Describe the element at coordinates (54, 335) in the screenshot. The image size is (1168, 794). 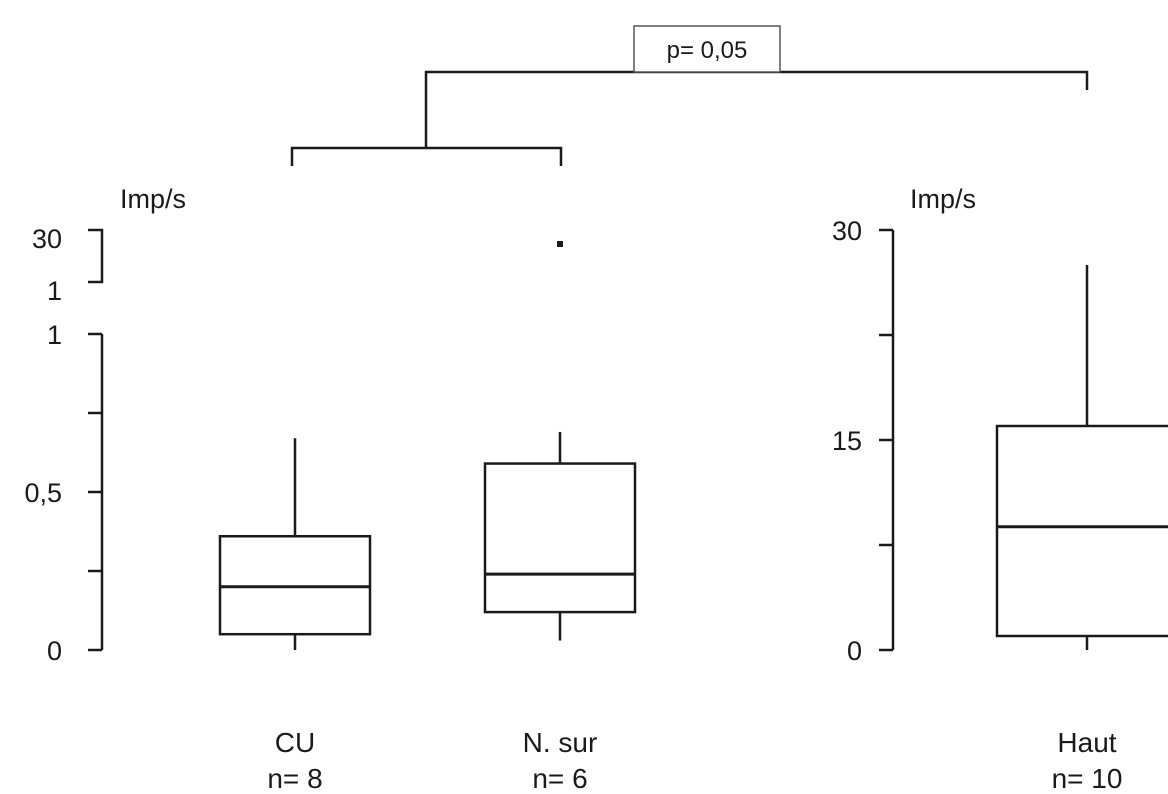
I see `y-tick-label: 1` at that location.